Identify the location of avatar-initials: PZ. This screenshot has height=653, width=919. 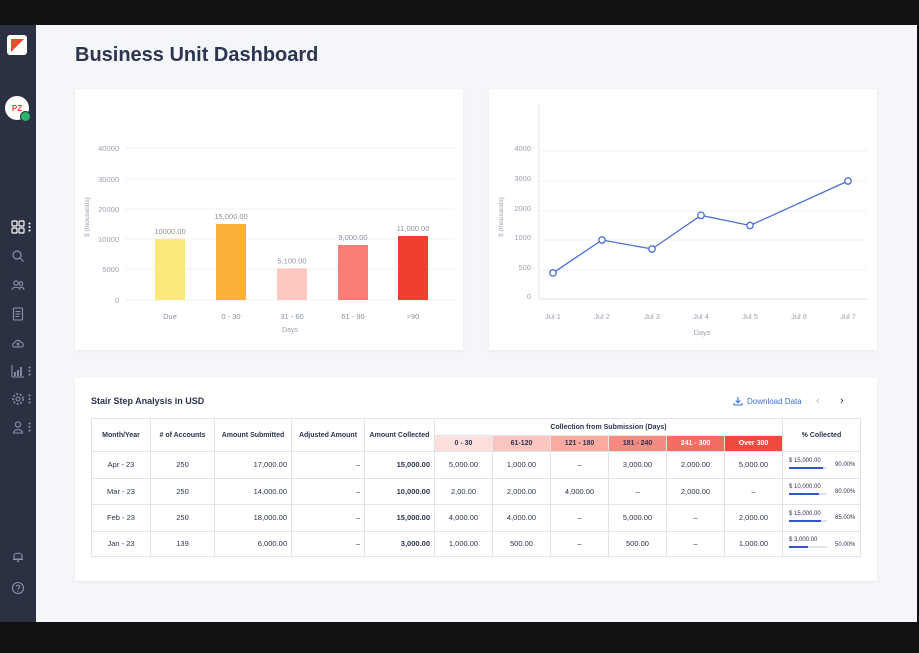
(17, 108).